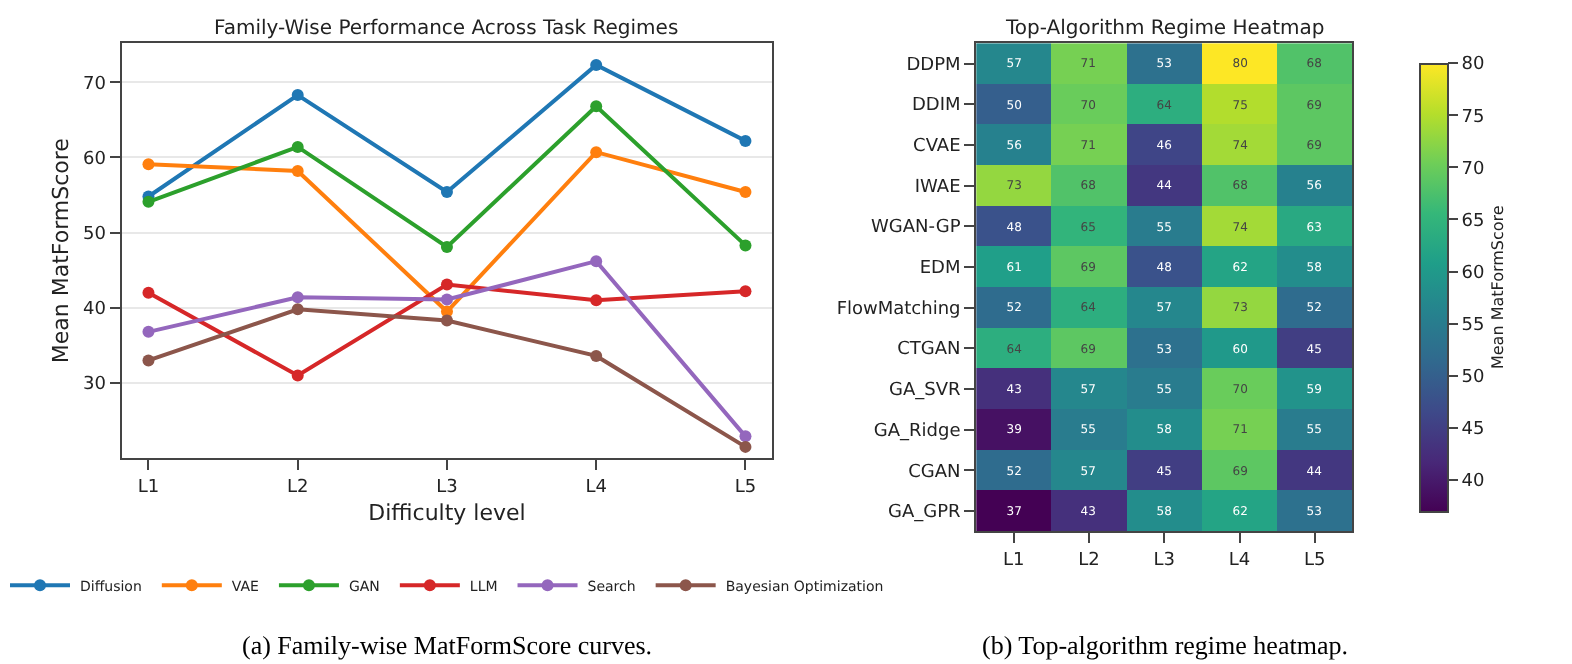 Image resolution: width=1572 pixels, height=664 pixels. Describe the element at coordinates (925, 391) in the screenshot. I see `y-tick-label: GA_SVR` at that location.